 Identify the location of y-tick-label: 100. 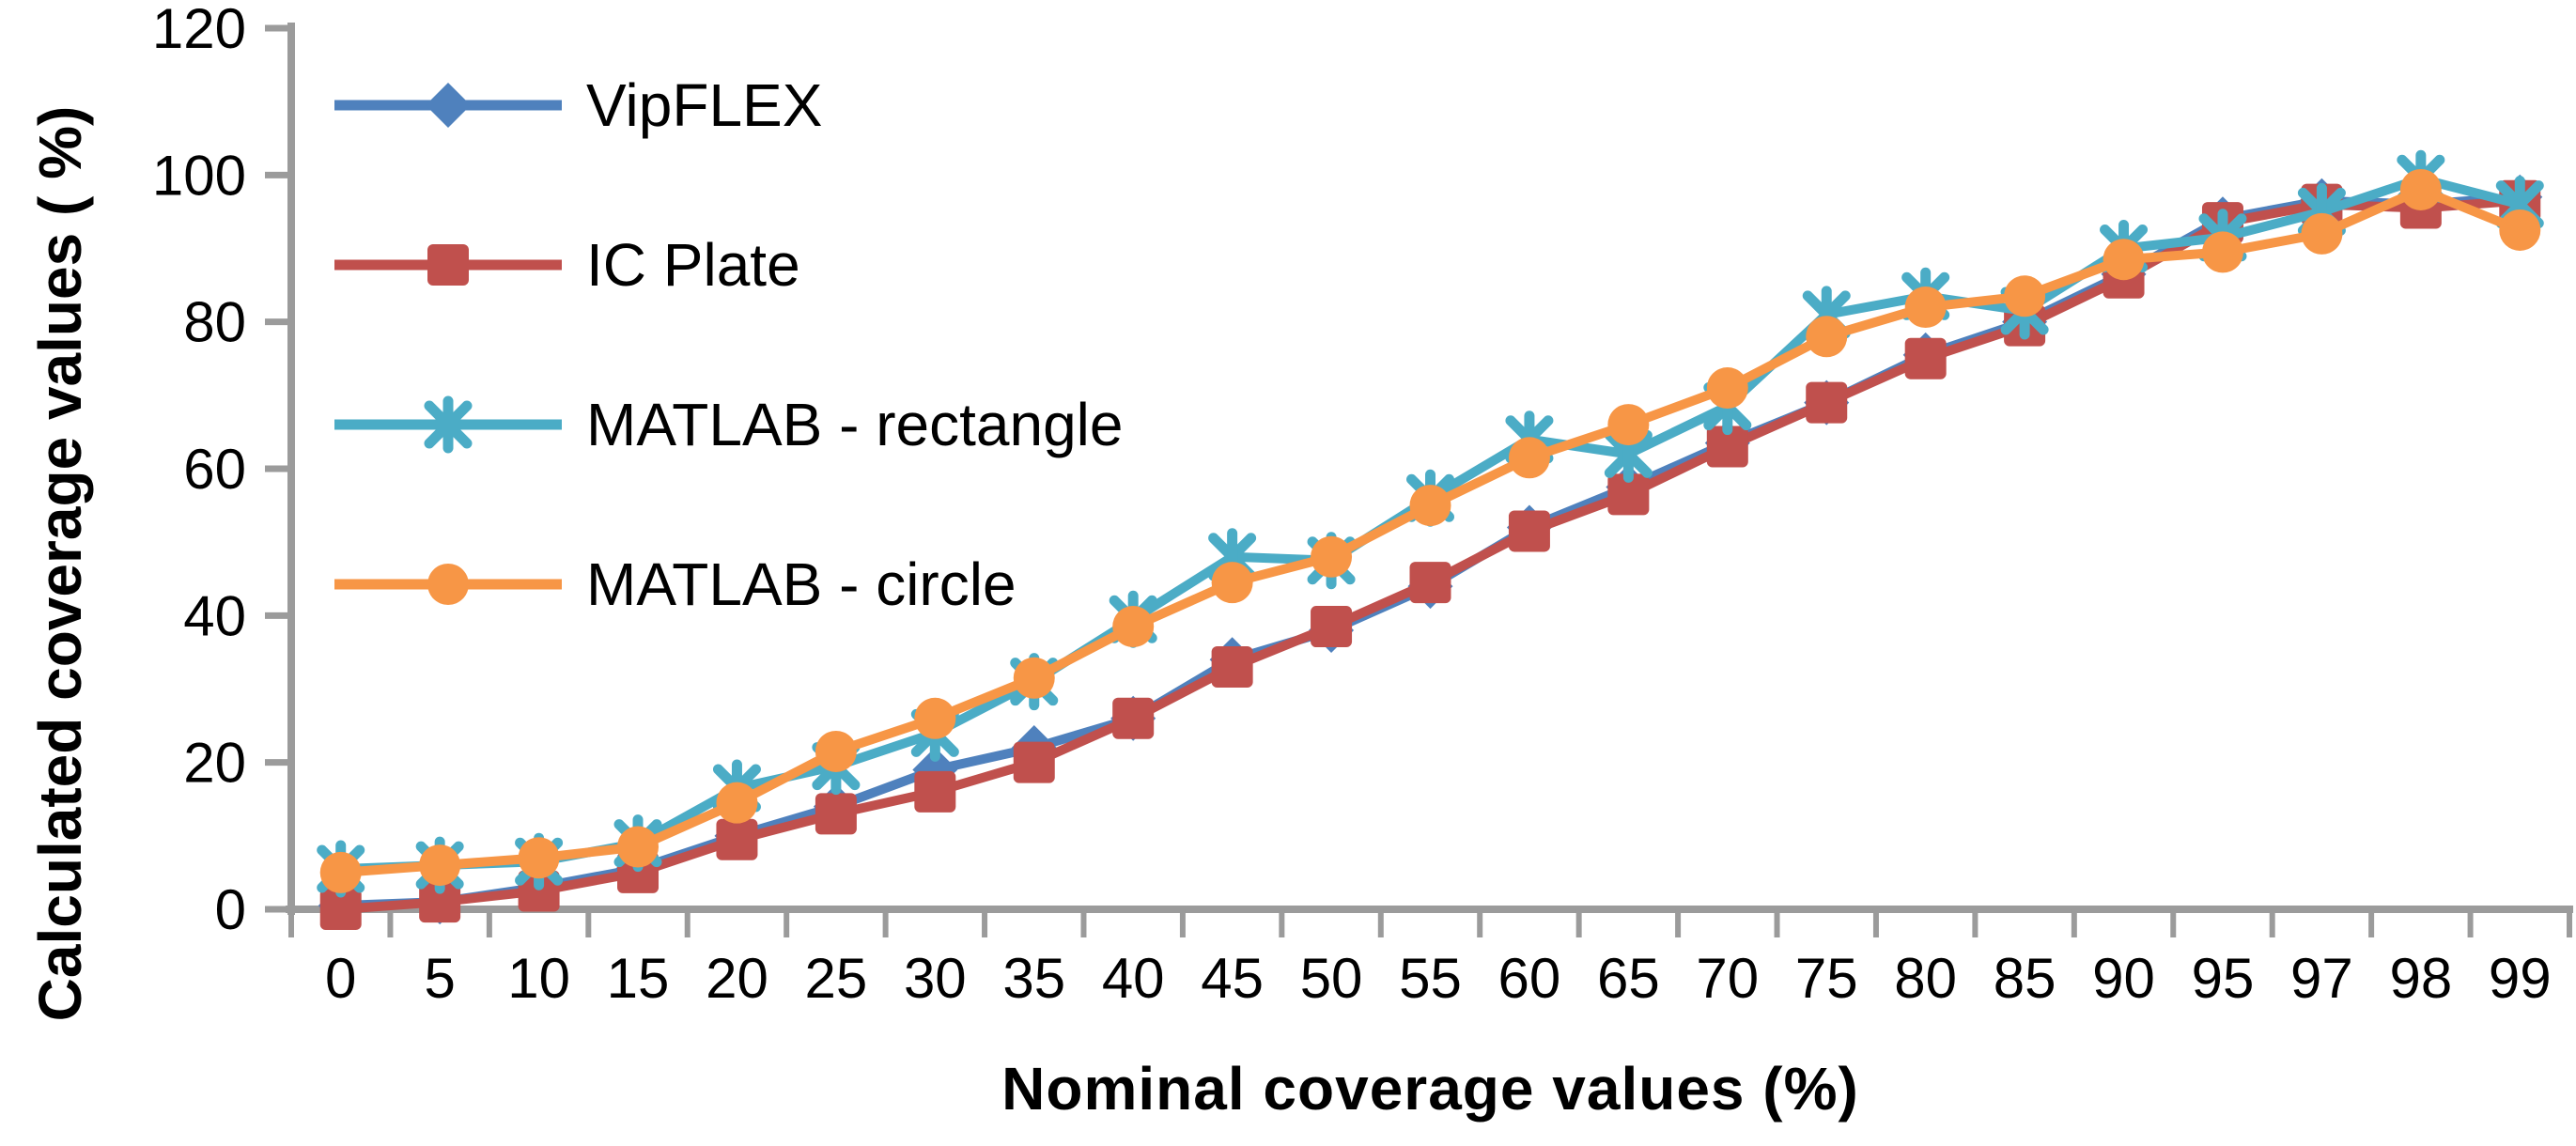
(199, 176).